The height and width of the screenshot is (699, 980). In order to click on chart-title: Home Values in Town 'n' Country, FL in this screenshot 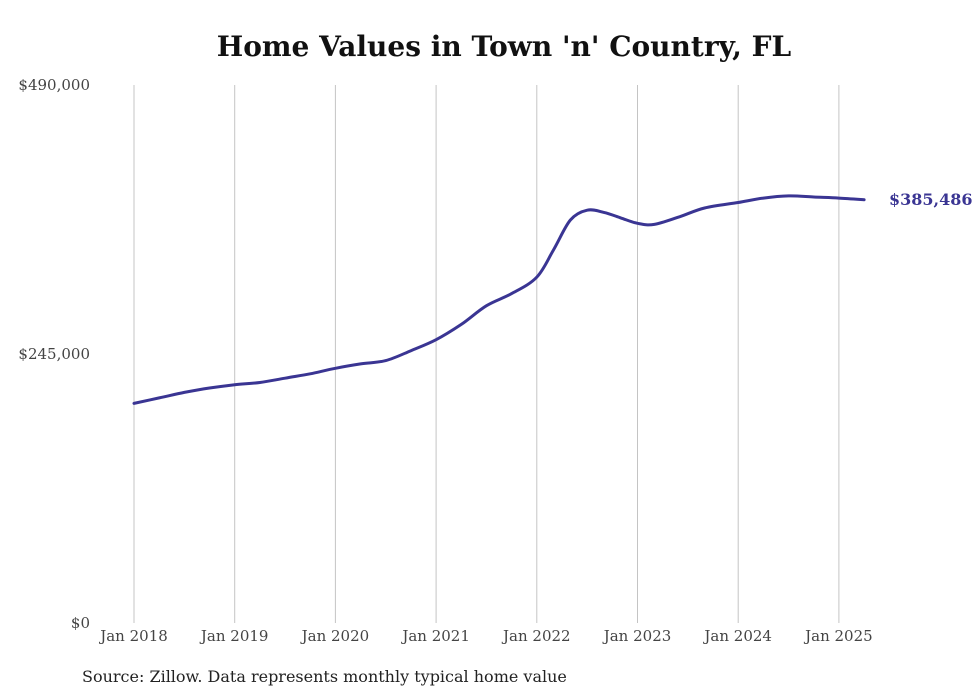, I will do `click(504, 46)`.